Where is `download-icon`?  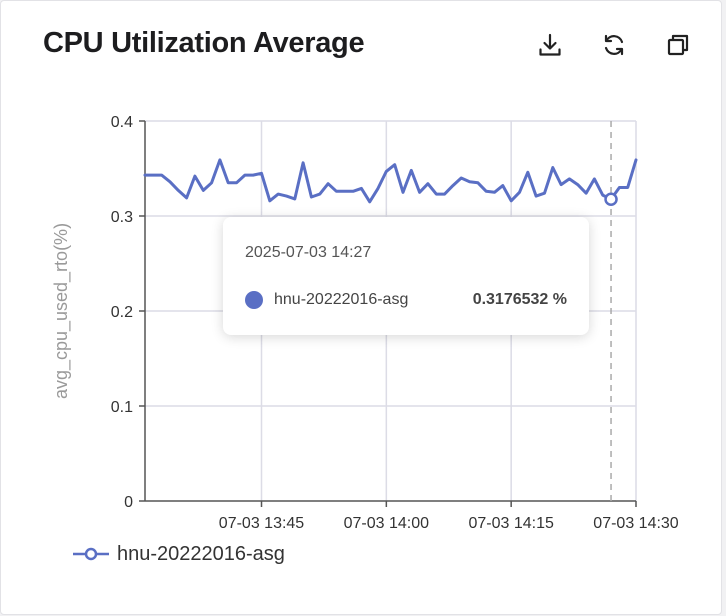 download-icon is located at coordinates (550, 45).